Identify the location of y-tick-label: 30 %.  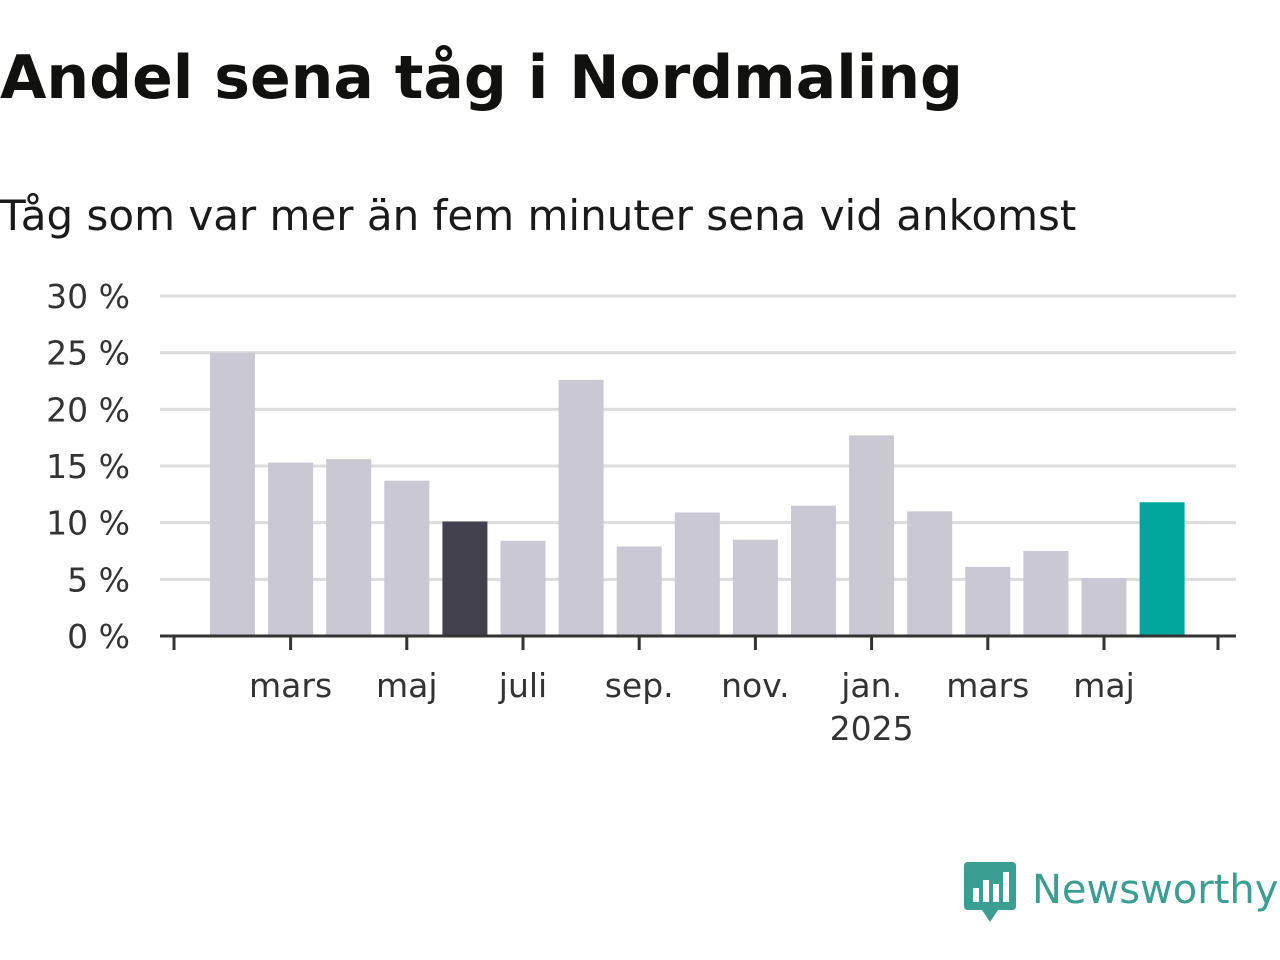
(88, 296).